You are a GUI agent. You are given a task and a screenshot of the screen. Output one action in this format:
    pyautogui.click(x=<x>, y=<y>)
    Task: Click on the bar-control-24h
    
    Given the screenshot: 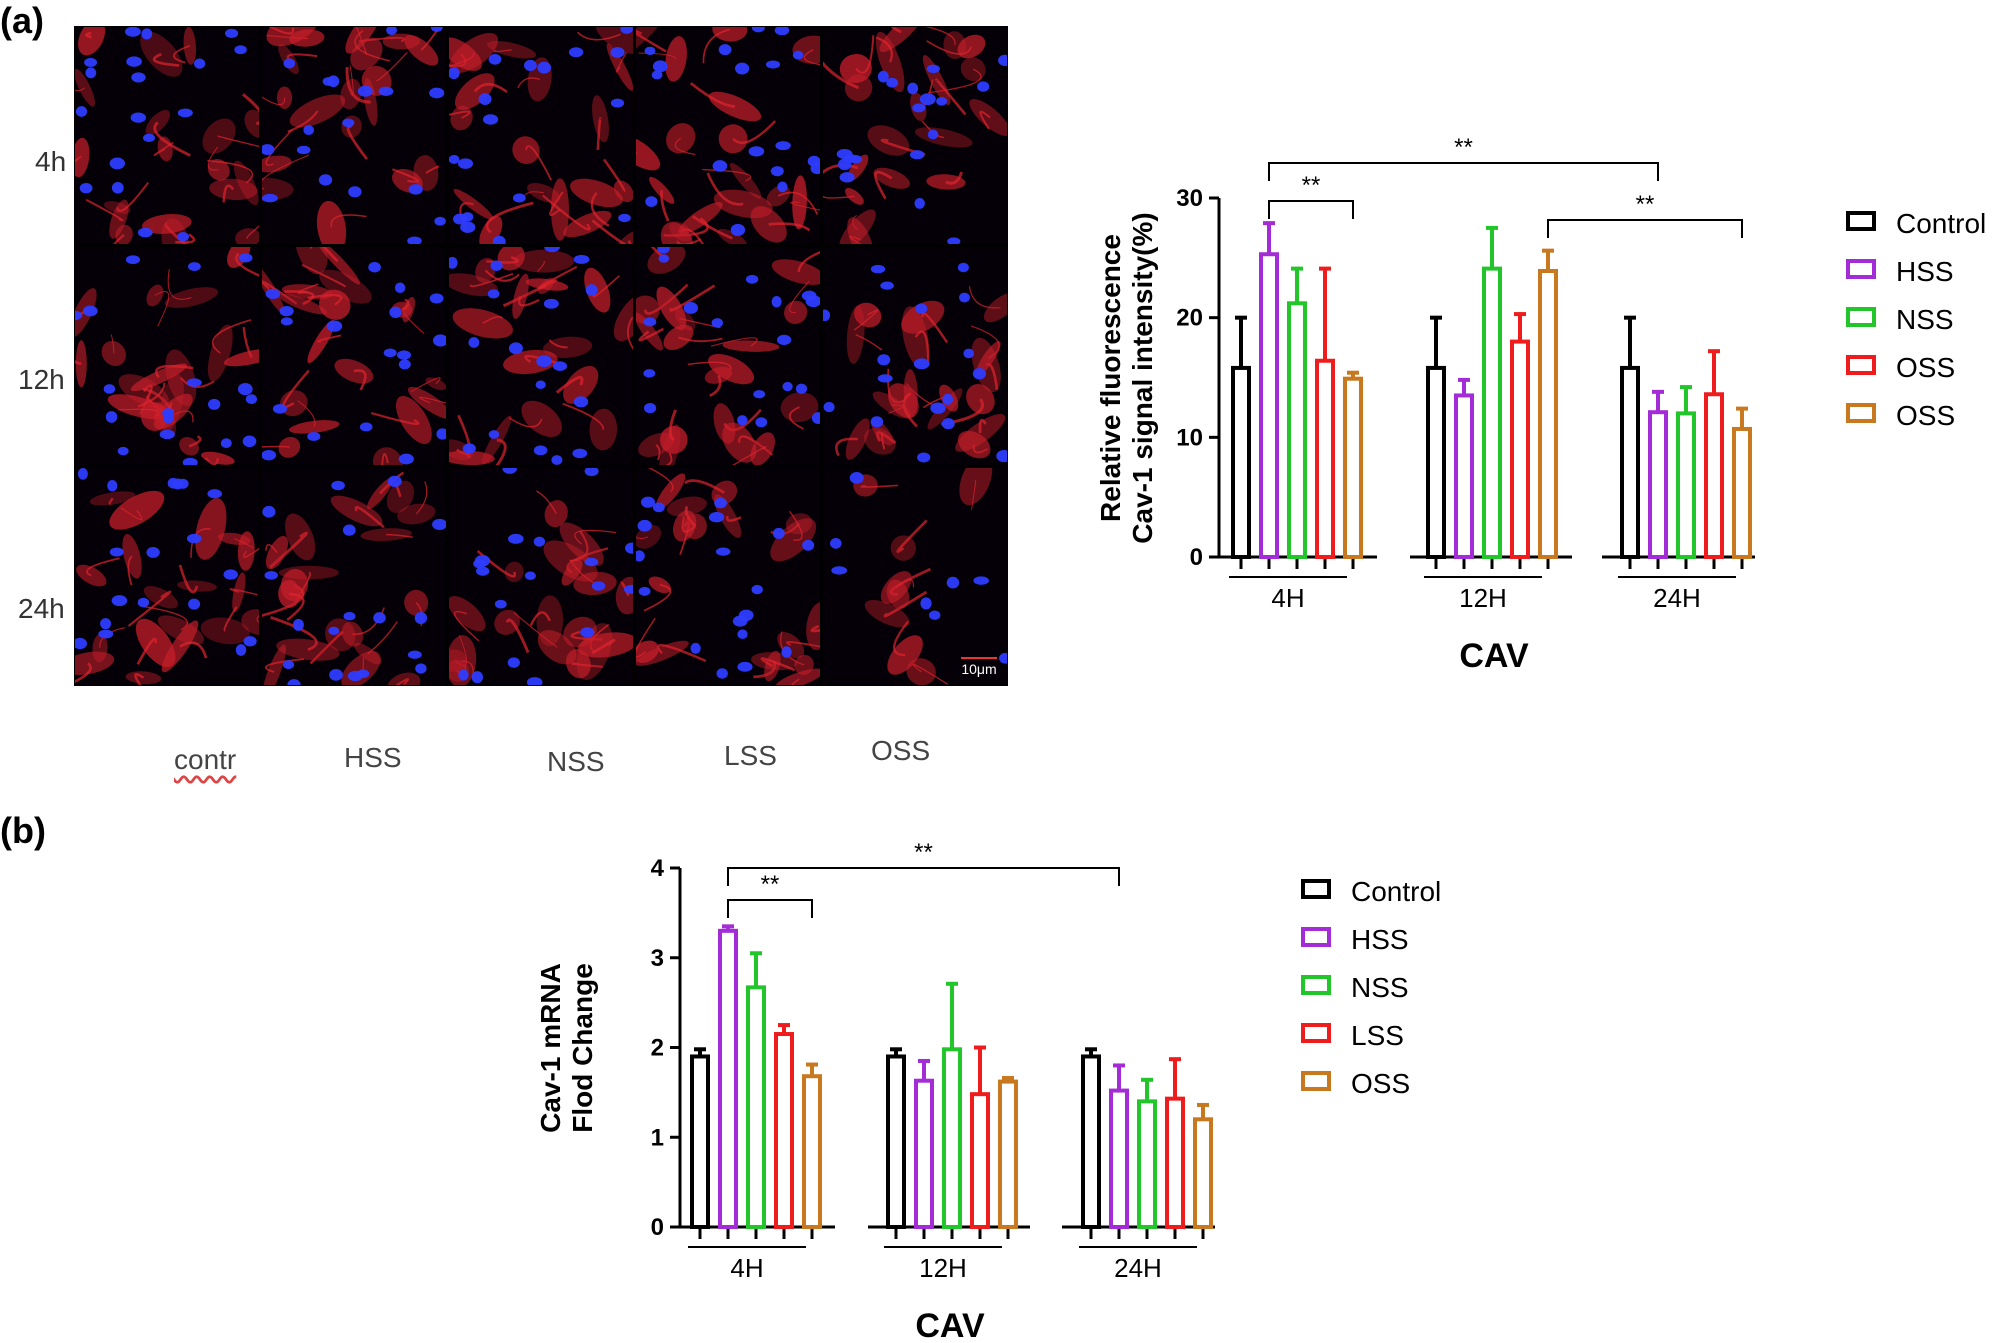 What is the action you would take?
    pyautogui.click(x=1091, y=1141)
    